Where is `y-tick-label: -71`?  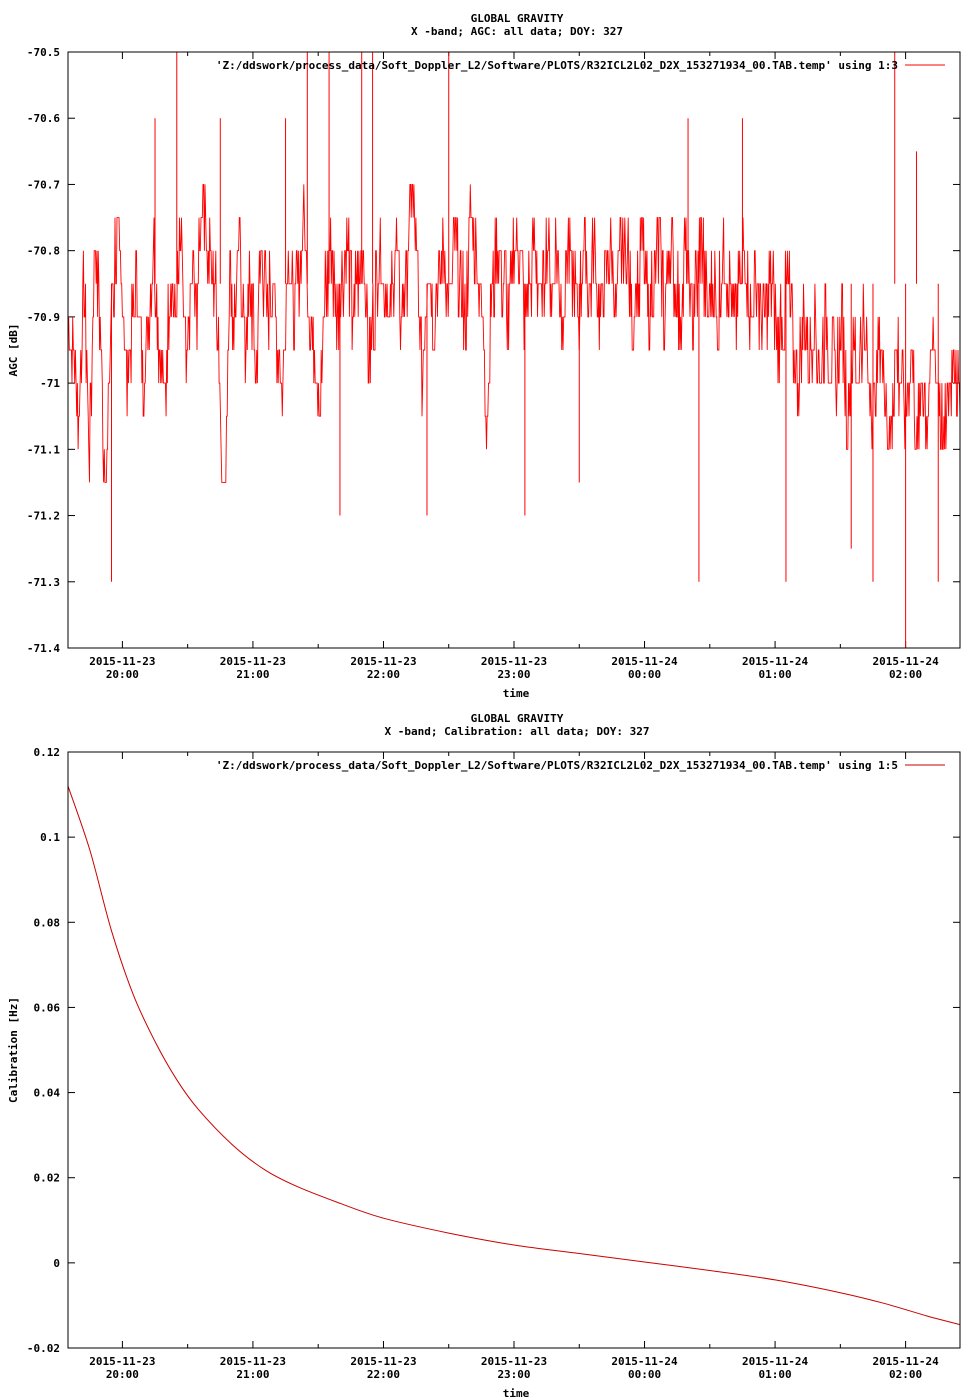
y-tick-label: -71 is located at coordinates (50, 383).